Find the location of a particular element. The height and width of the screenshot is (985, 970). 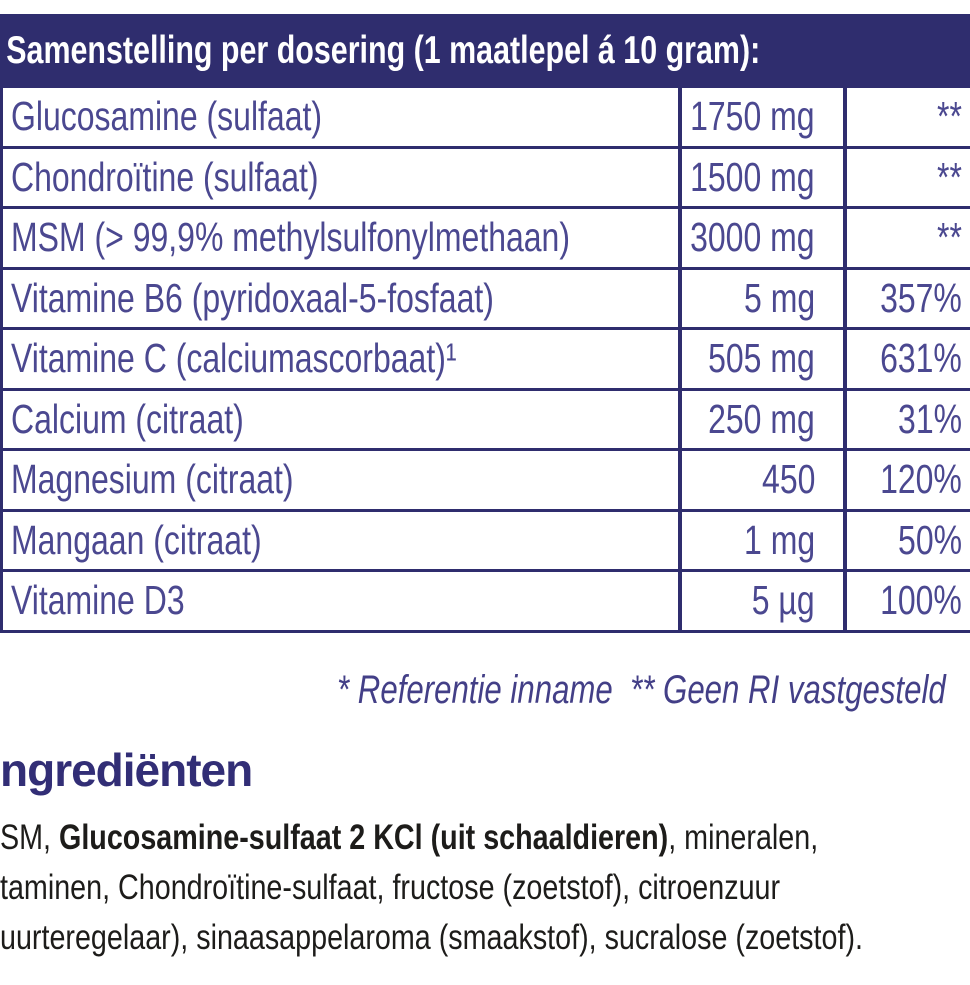

ingredient-name: Glucosamine (sulfaat) is located at coordinates (167, 116).